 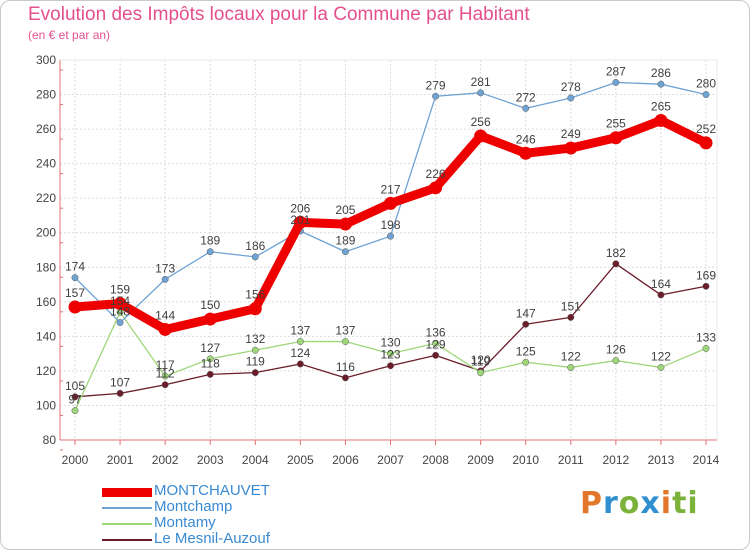 I want to click on data-label-montchamp: 281, so click(x=481, y=82).